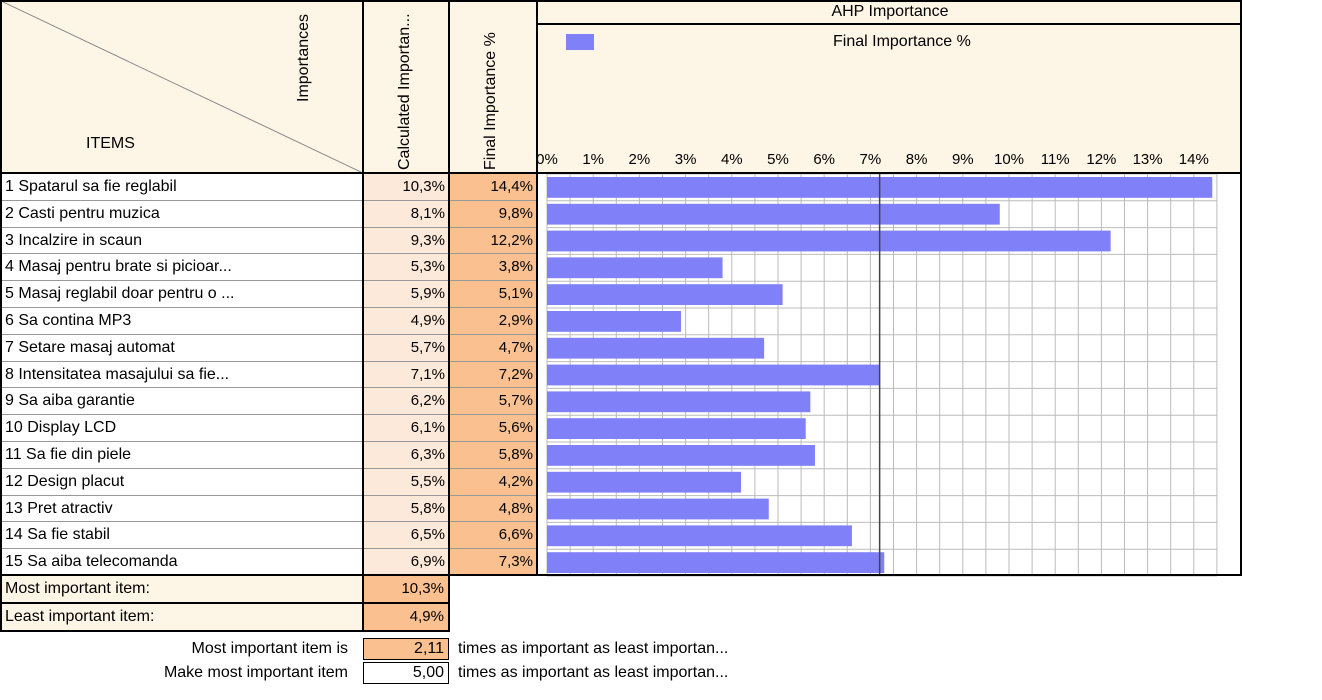 The image size is (1322, 700). Describe the element at coordinates (255, 672) in the screenshot. I see `ratio-line2-label: Make most important item` at that location.